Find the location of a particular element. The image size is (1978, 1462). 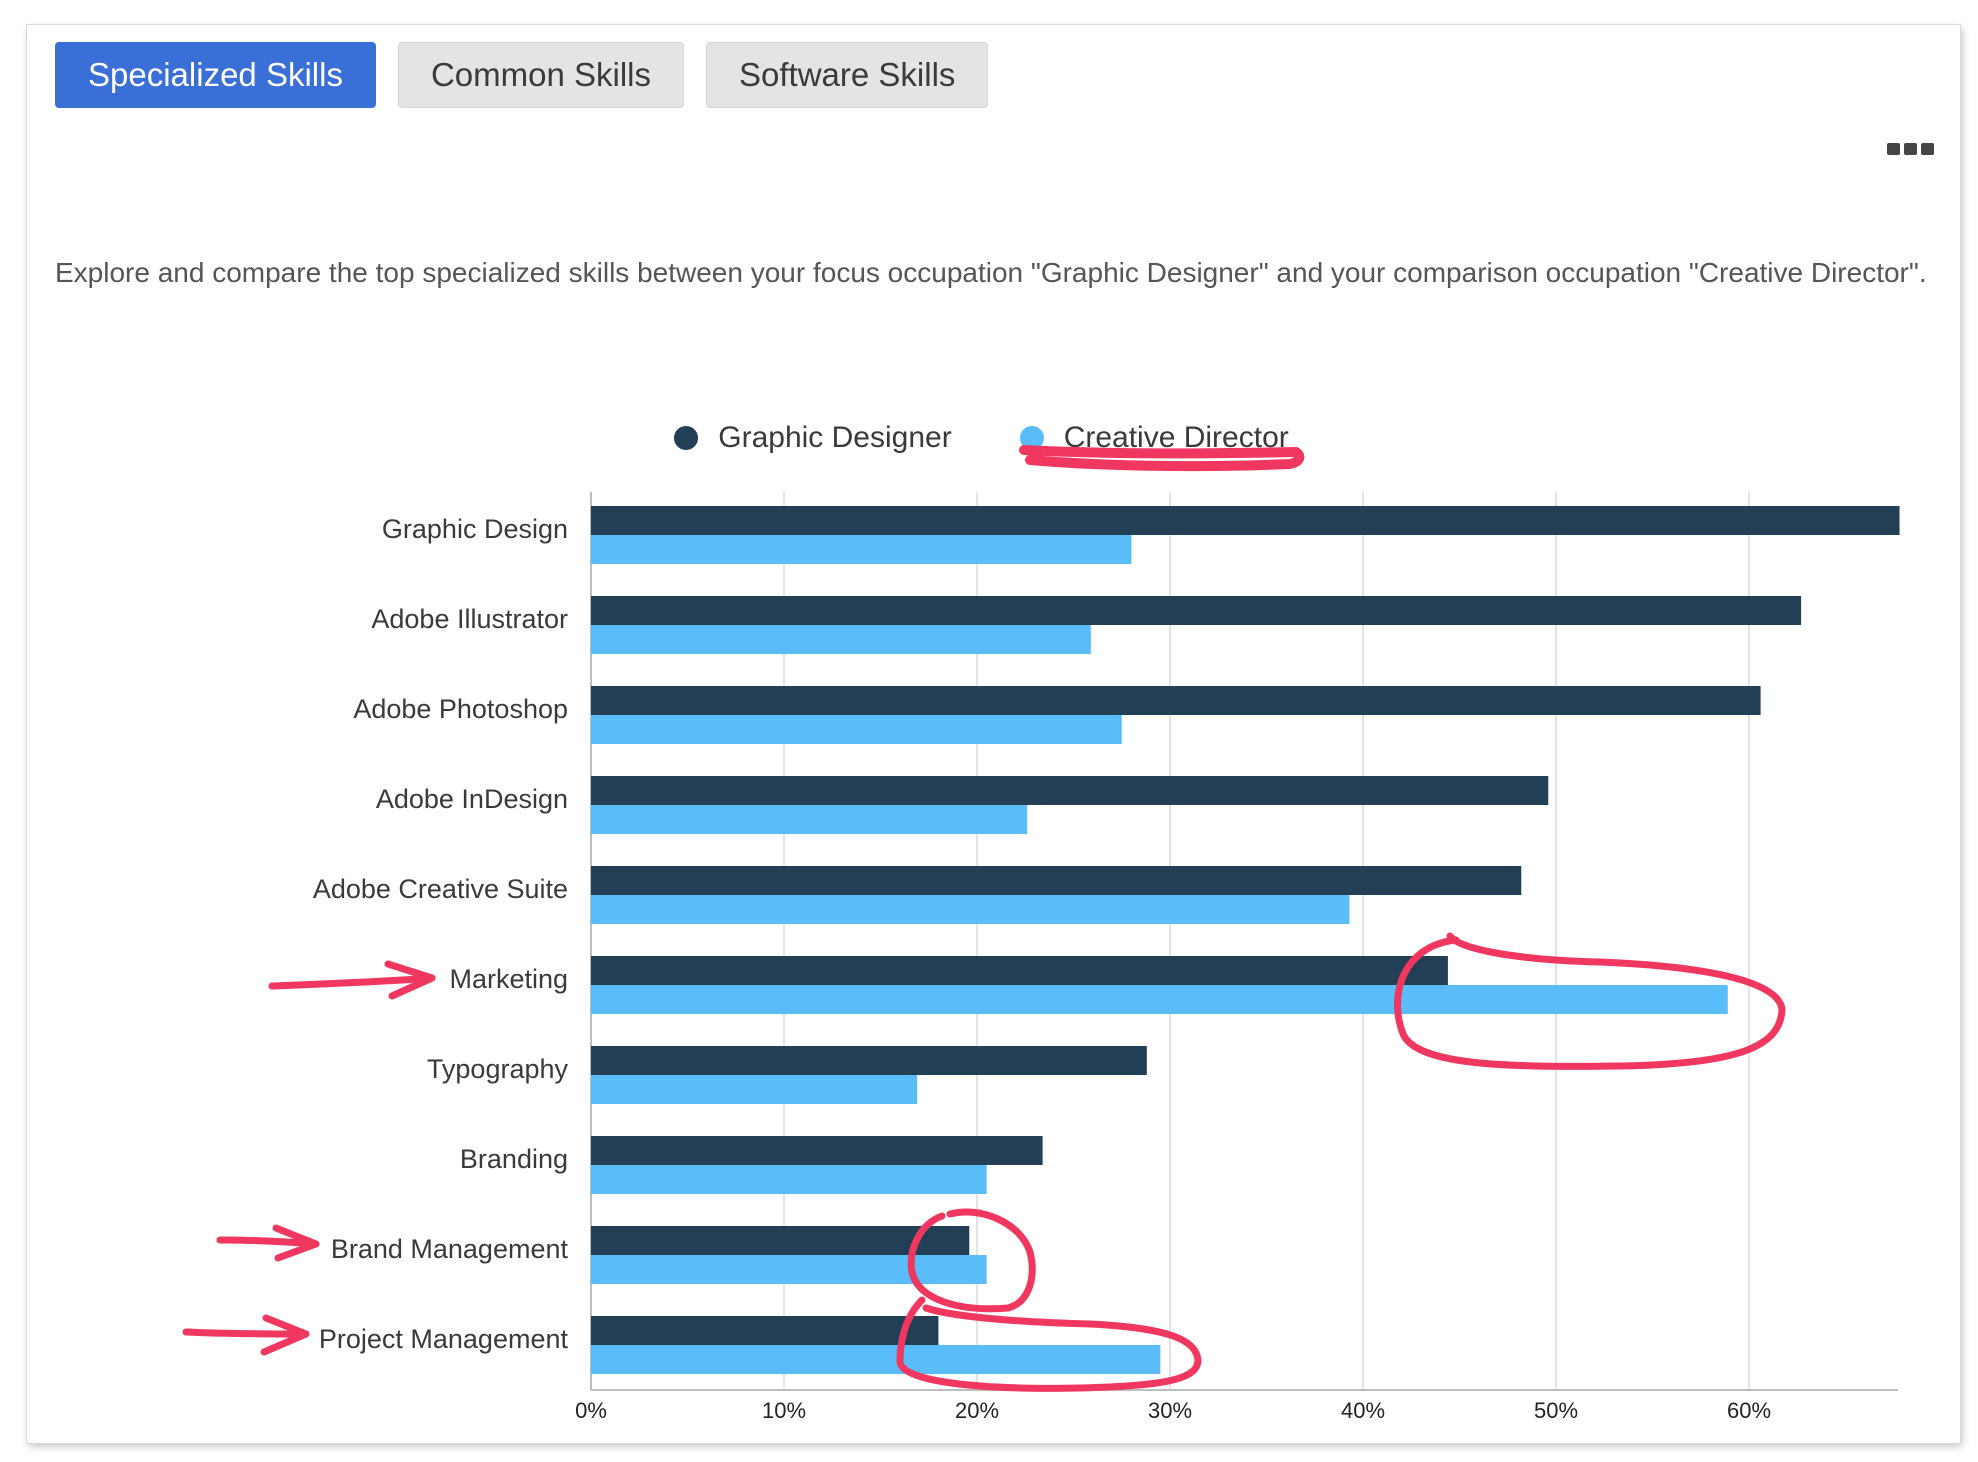

tab-common-skills: Common Skills is located at coordinates (540, 75).